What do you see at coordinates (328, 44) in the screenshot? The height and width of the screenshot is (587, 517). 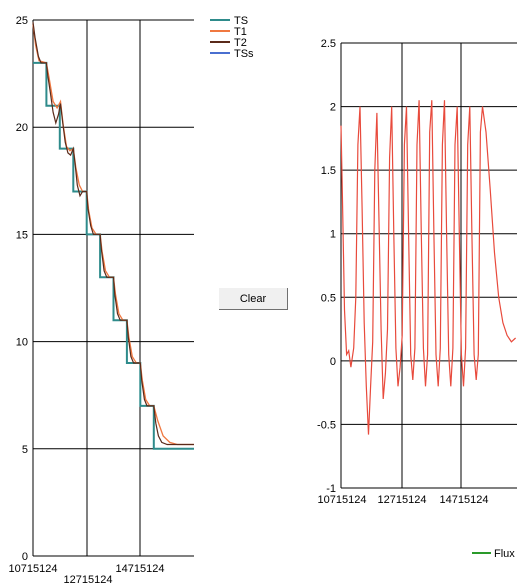 I see `y-tick-label: 2.5` at bounding box center [328, 44].